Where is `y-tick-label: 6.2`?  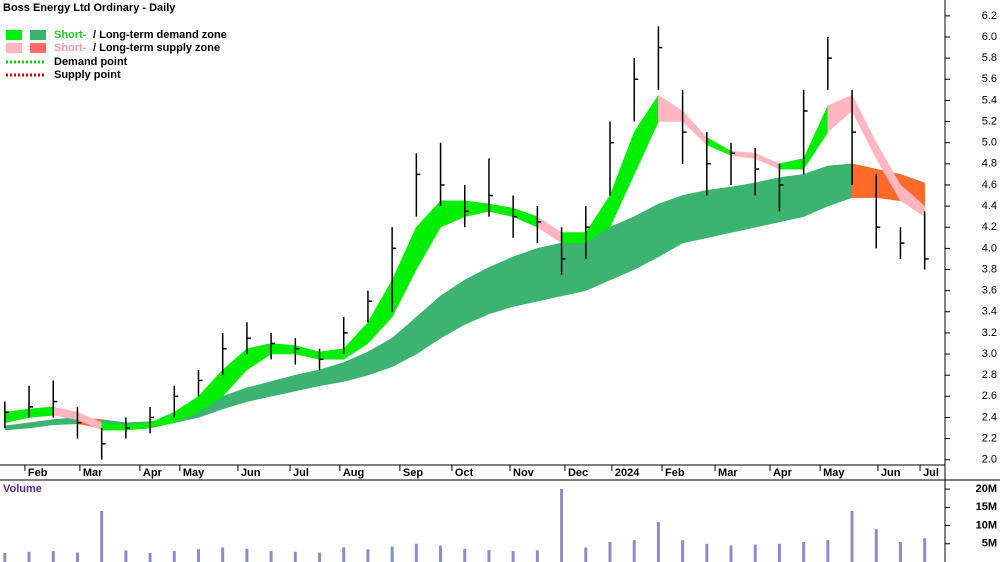 y-tick-label: 6.2 is located at coordinates (989, 16).